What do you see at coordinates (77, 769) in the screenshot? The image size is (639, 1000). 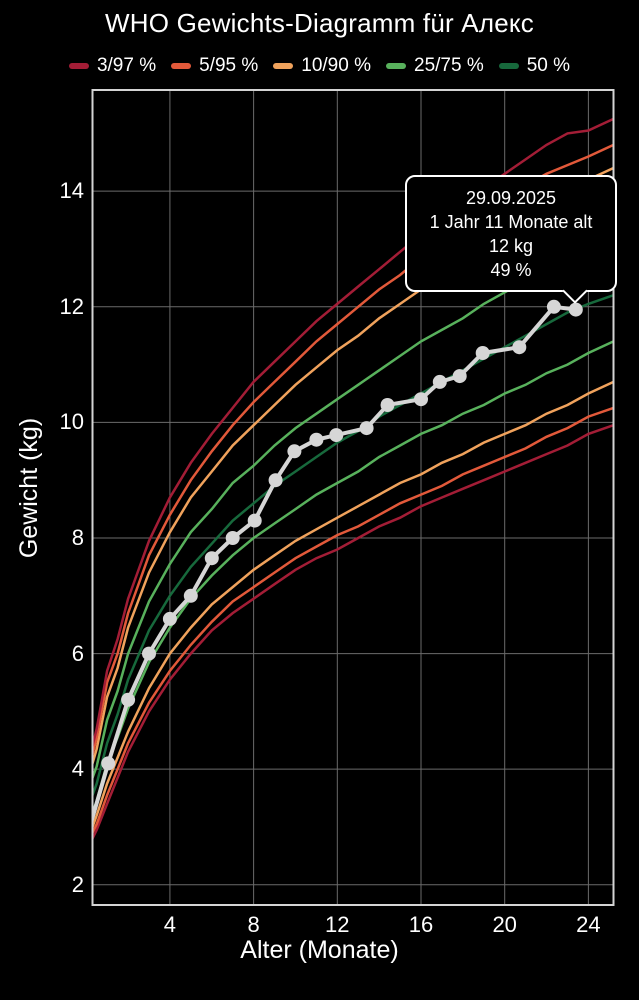 I see `y-tick-label: 4` at bounding box center [77, 769].